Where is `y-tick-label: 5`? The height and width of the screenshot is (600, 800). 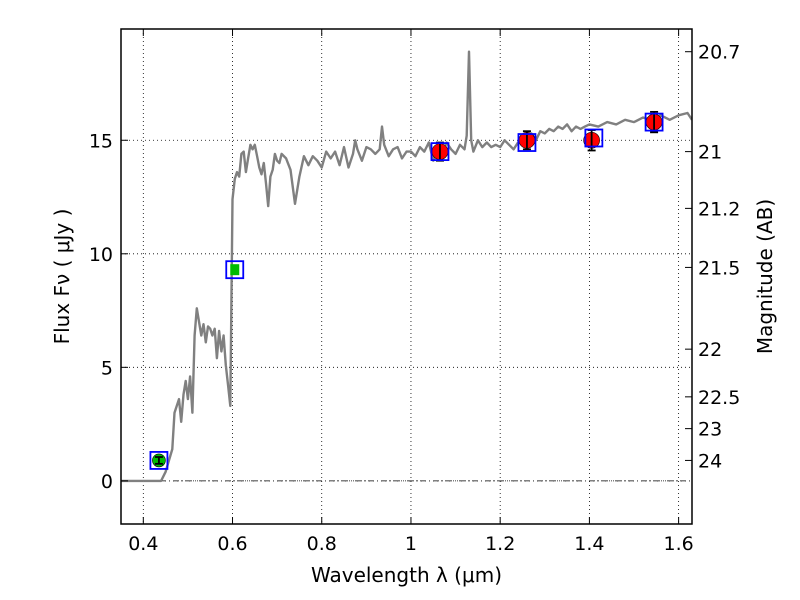
y-tick-label: 5 is located at coordinates (107, 368).